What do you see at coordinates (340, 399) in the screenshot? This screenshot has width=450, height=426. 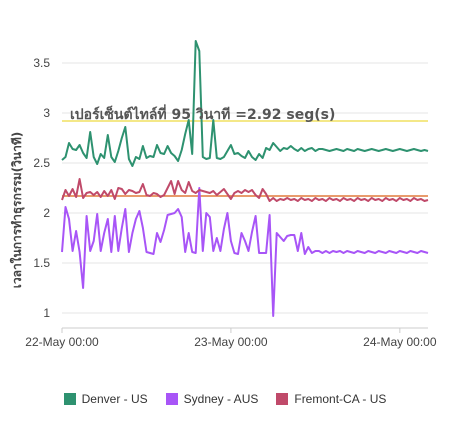 I see `legend-label: Fremont-CA - US` at bounding box center [340, 399].